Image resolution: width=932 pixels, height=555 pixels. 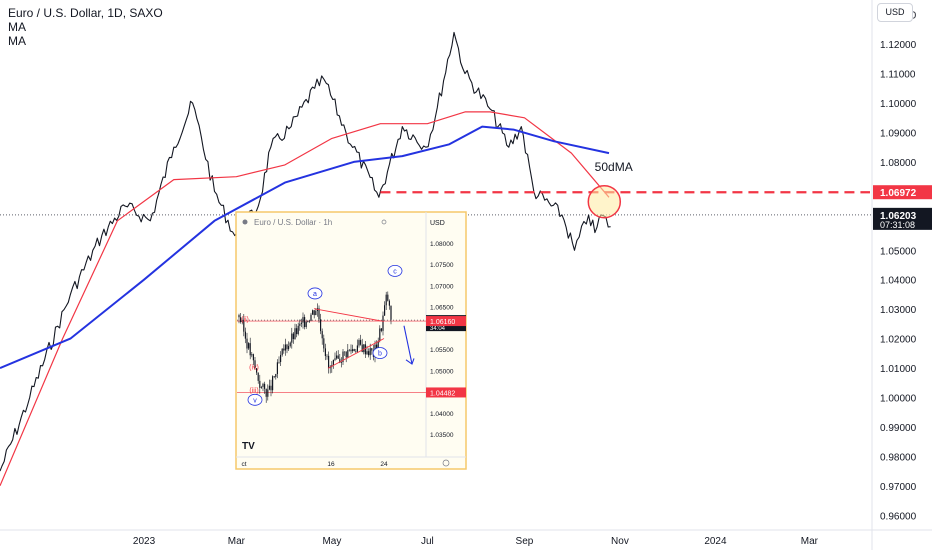 I want to click on inset-wave-label: (iv), so click(x=254, y=368).